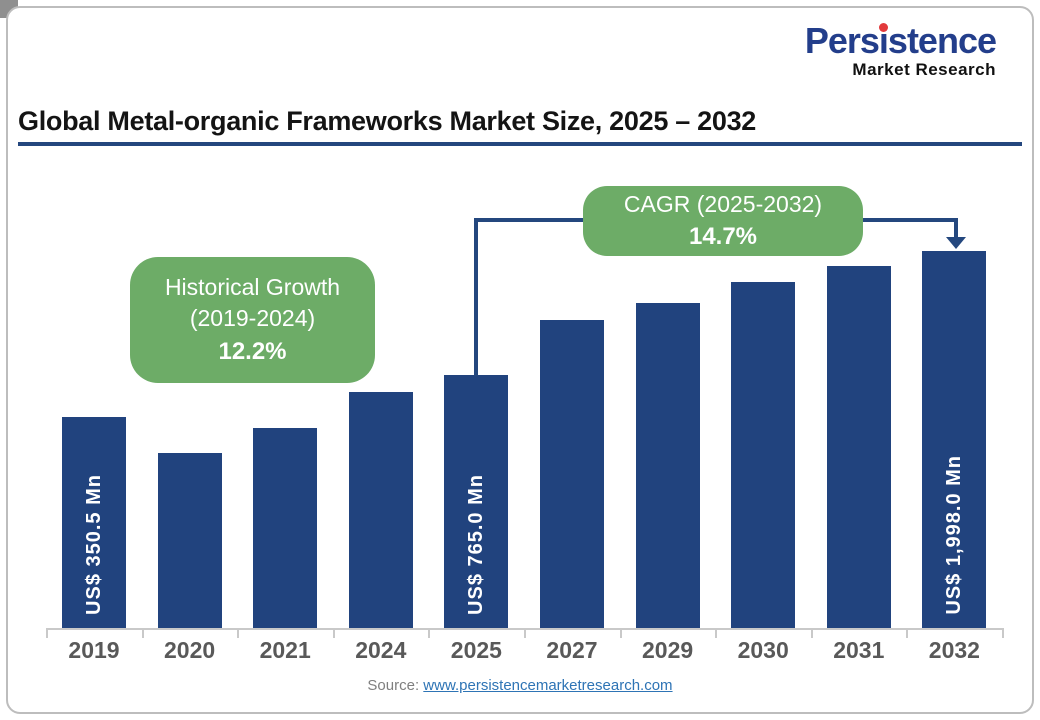  I want to click on logo-red-dot-icon, so click(884, 27).